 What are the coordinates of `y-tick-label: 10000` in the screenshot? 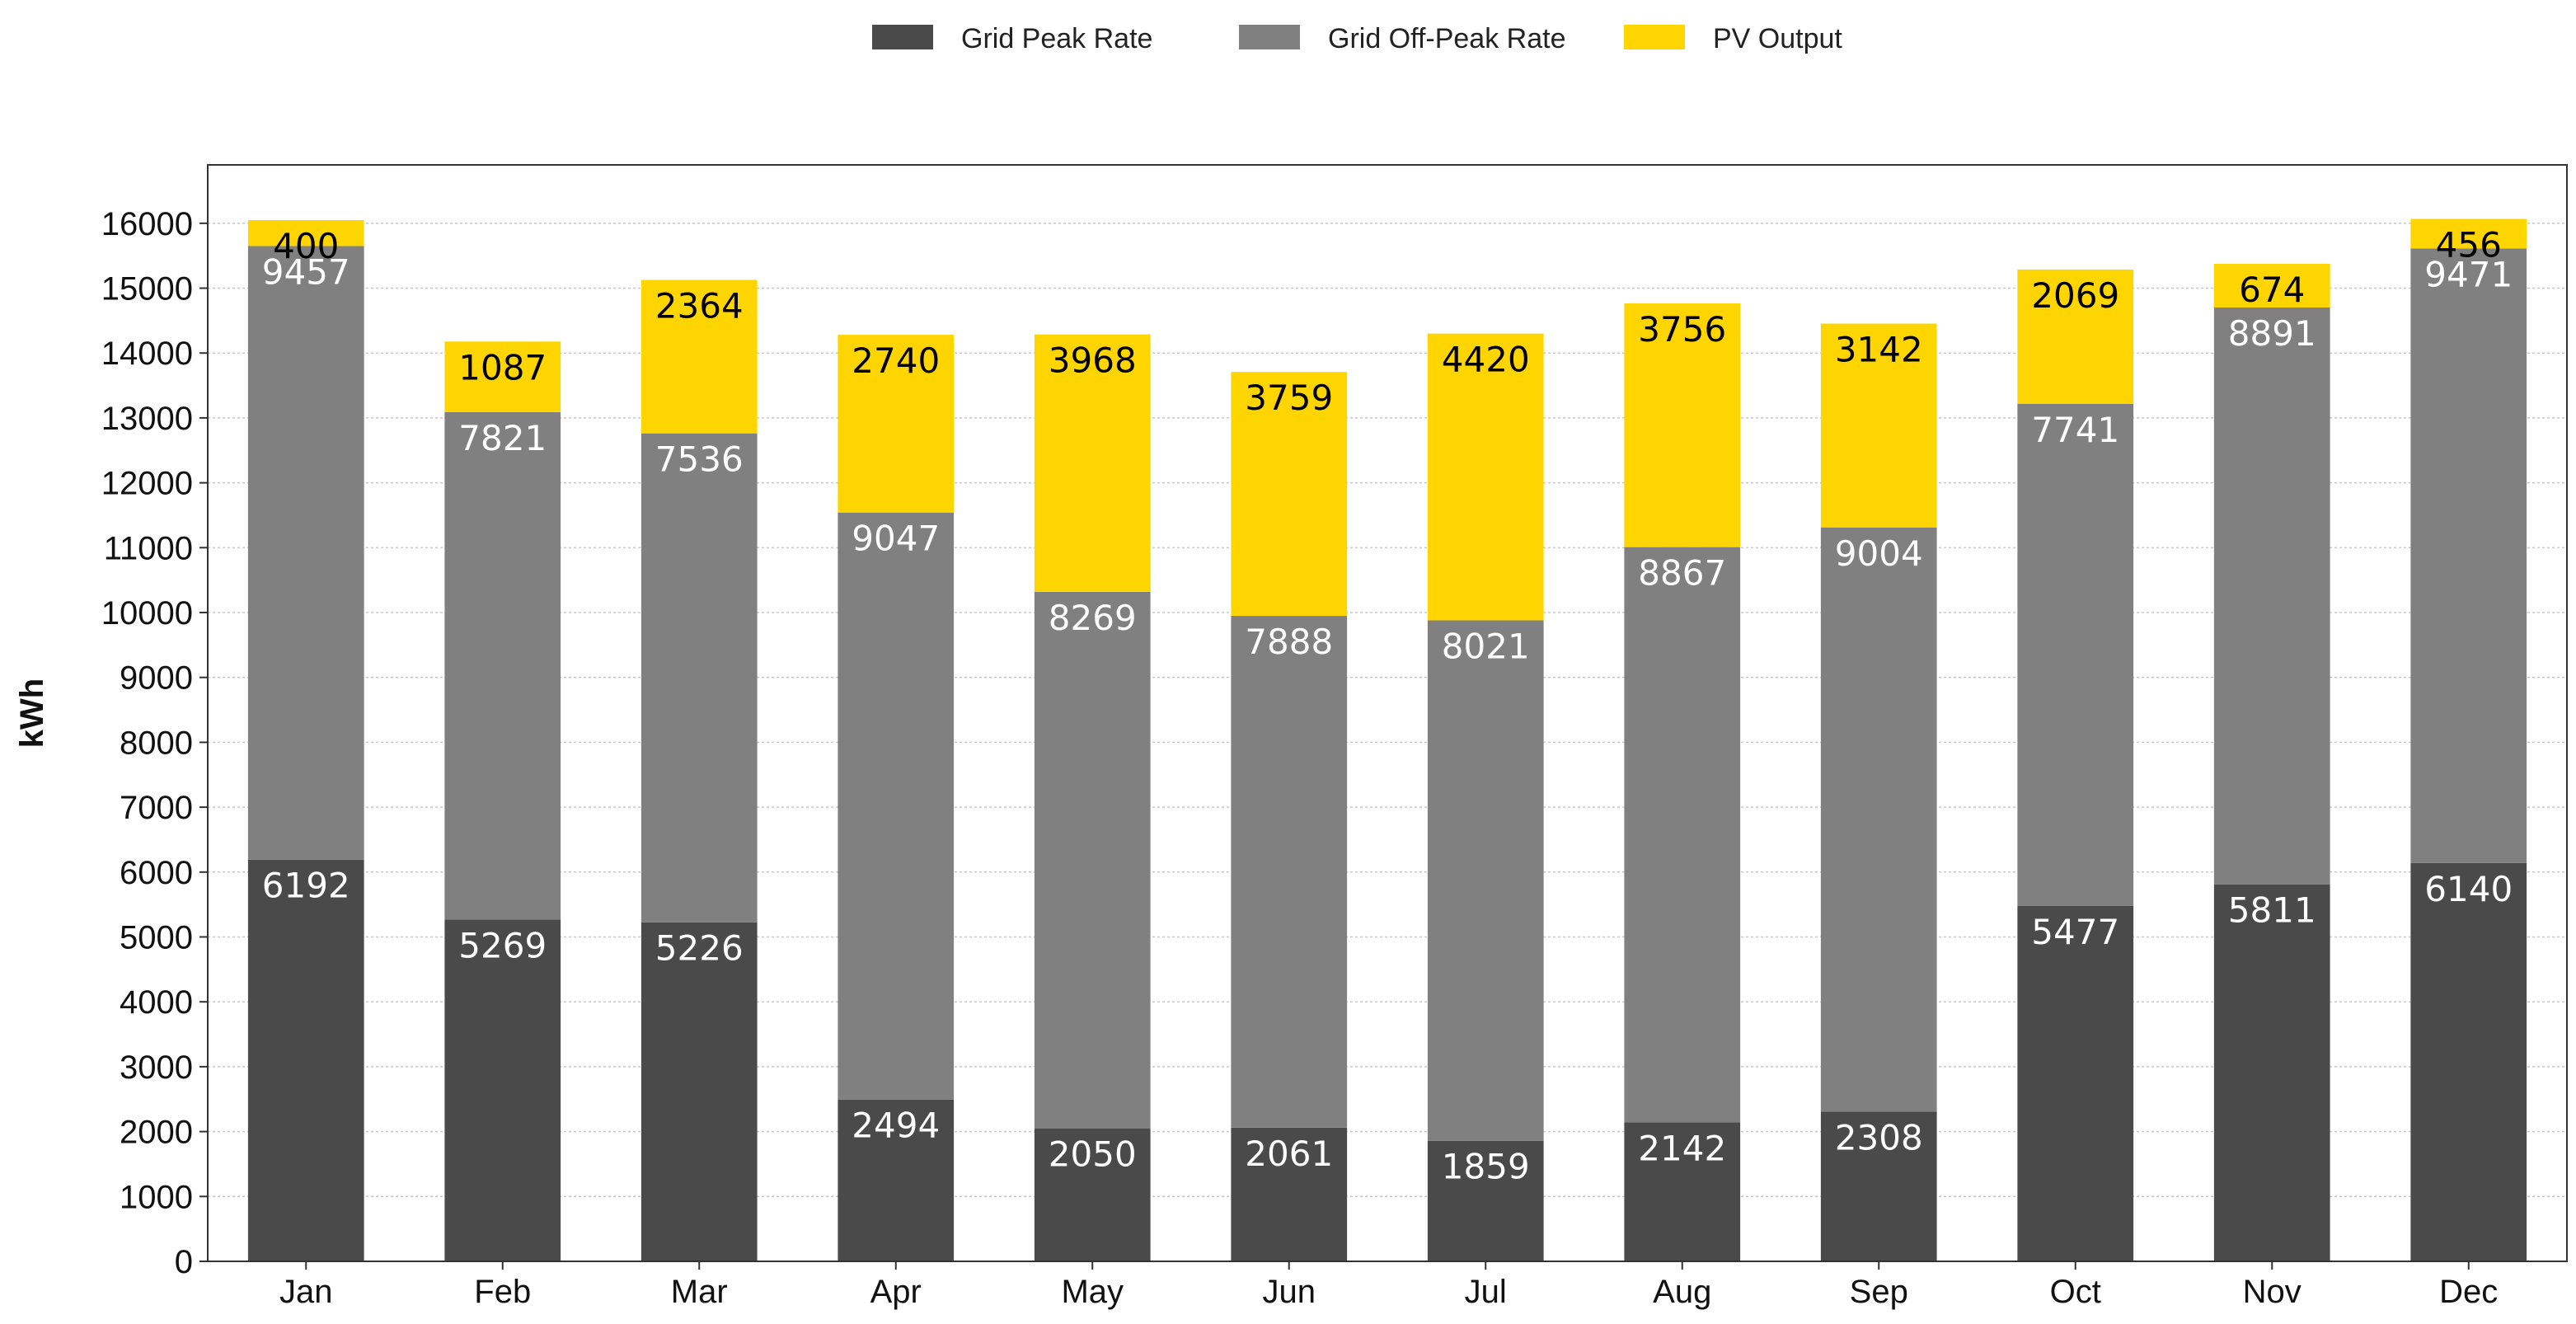 It's located at (147, 613).